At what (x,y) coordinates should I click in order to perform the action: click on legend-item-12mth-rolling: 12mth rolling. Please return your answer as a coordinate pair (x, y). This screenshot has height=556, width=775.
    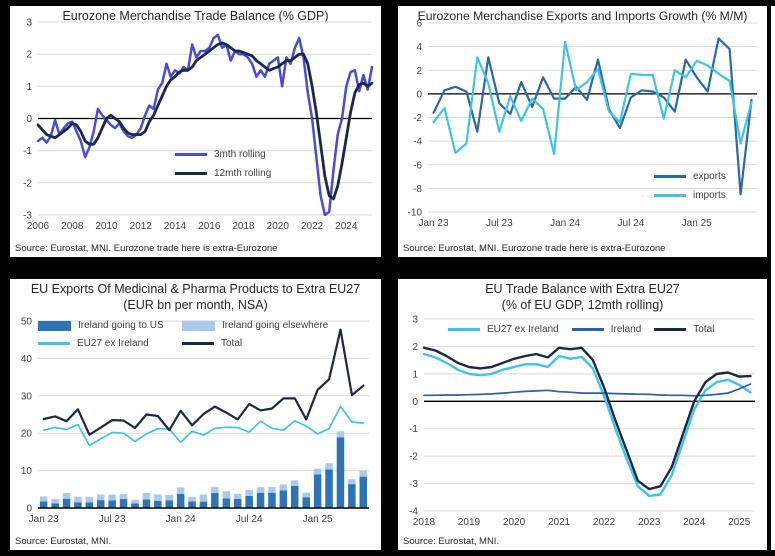
    Looking at the image, I should click on (223, 173).